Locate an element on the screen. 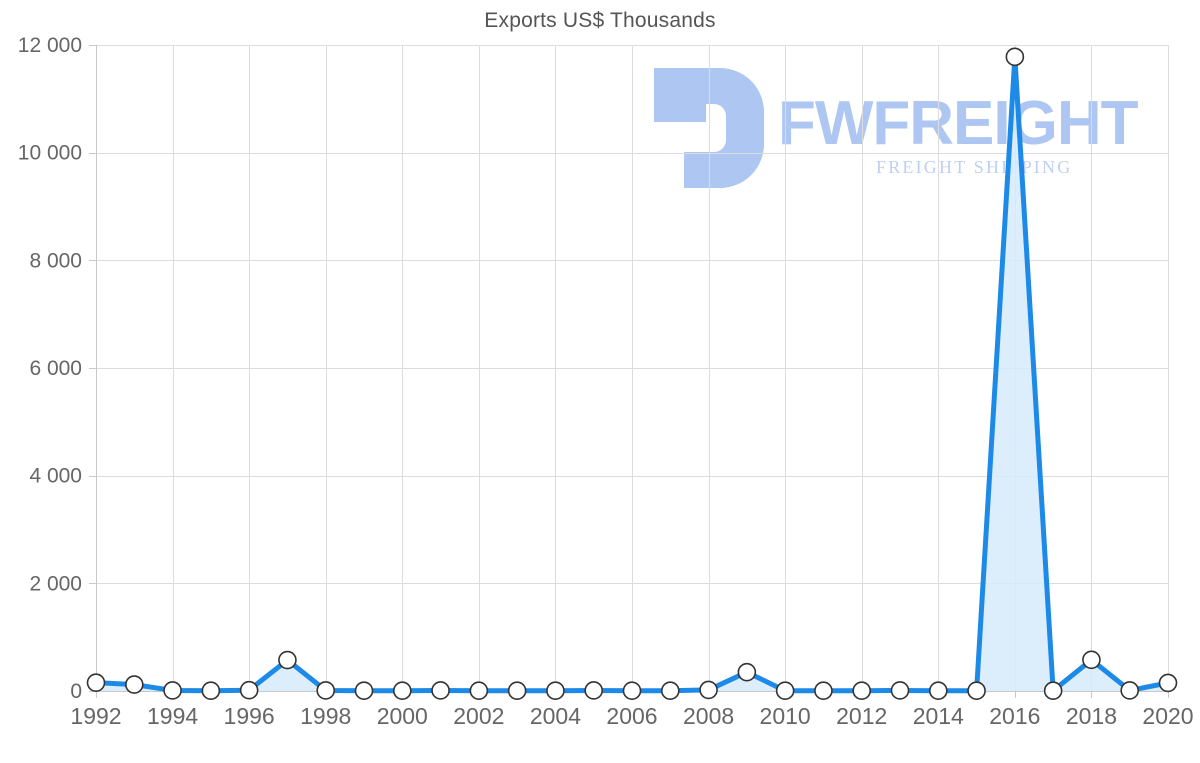  x-tick-label: 2016 is located at coordinates (1014, 716).